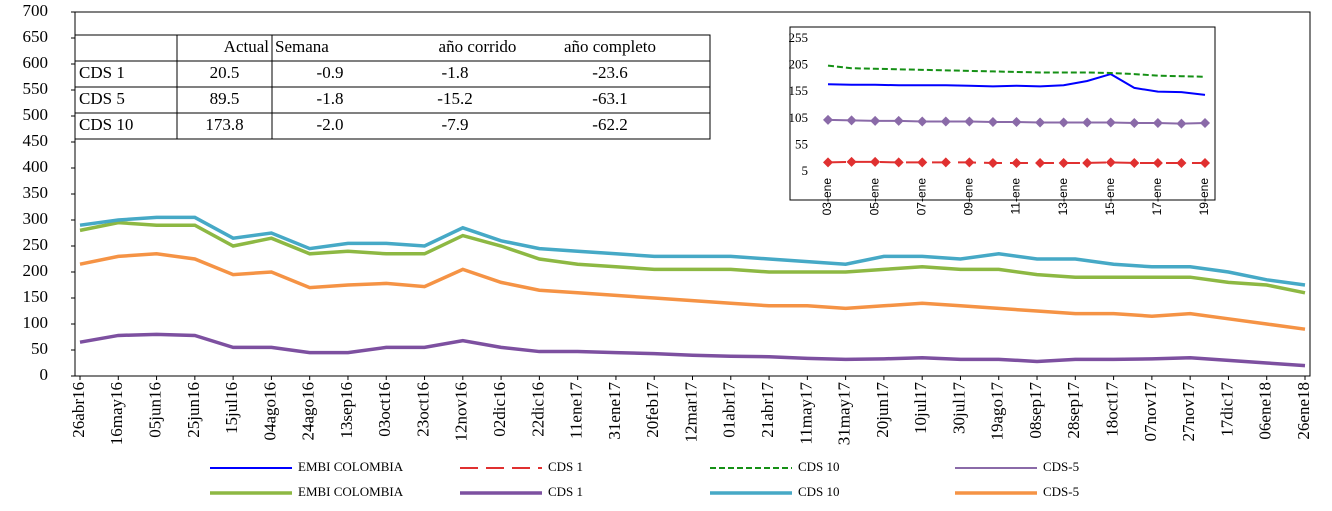 The image size is (1332, 511). I want to click on inset-y-tick-label: 155, so click(799, 90).